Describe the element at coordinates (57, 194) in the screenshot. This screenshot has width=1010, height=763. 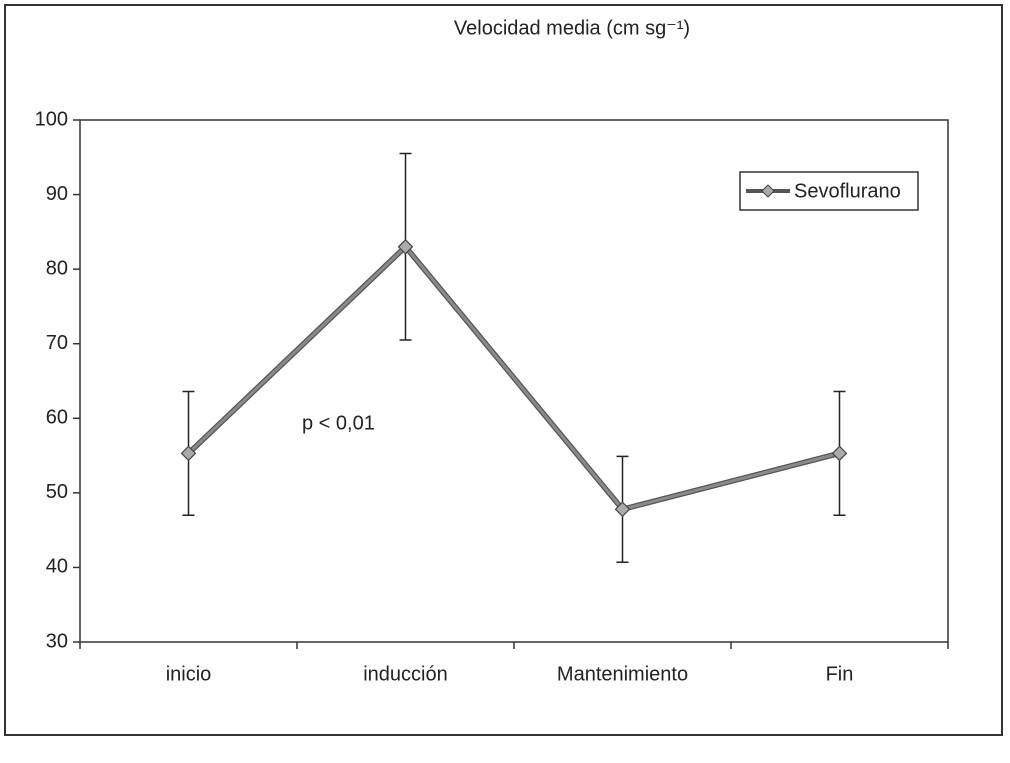
I see `y-tick-label: 90` at that location.